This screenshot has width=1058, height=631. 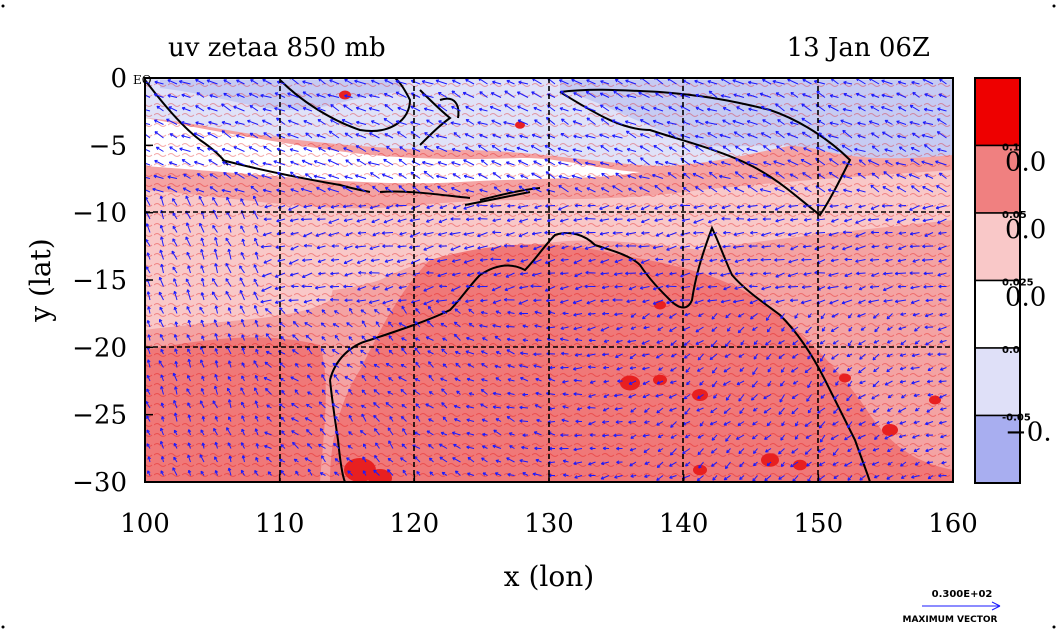 What do you see at coordinates (99, 348) in the screenshot?
I see `y-tick-label: −20` at bounding box center [99, 348].